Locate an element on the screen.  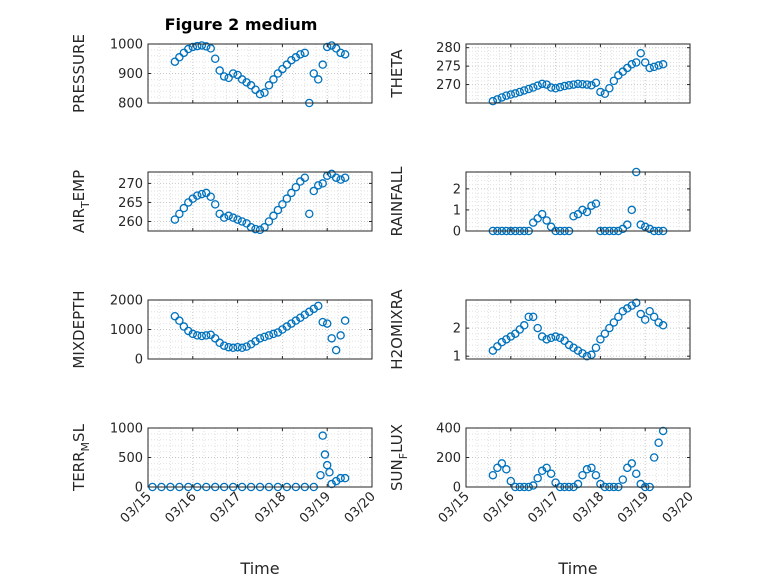
y-tick-label: 280 is located at coordinates (448, 48).